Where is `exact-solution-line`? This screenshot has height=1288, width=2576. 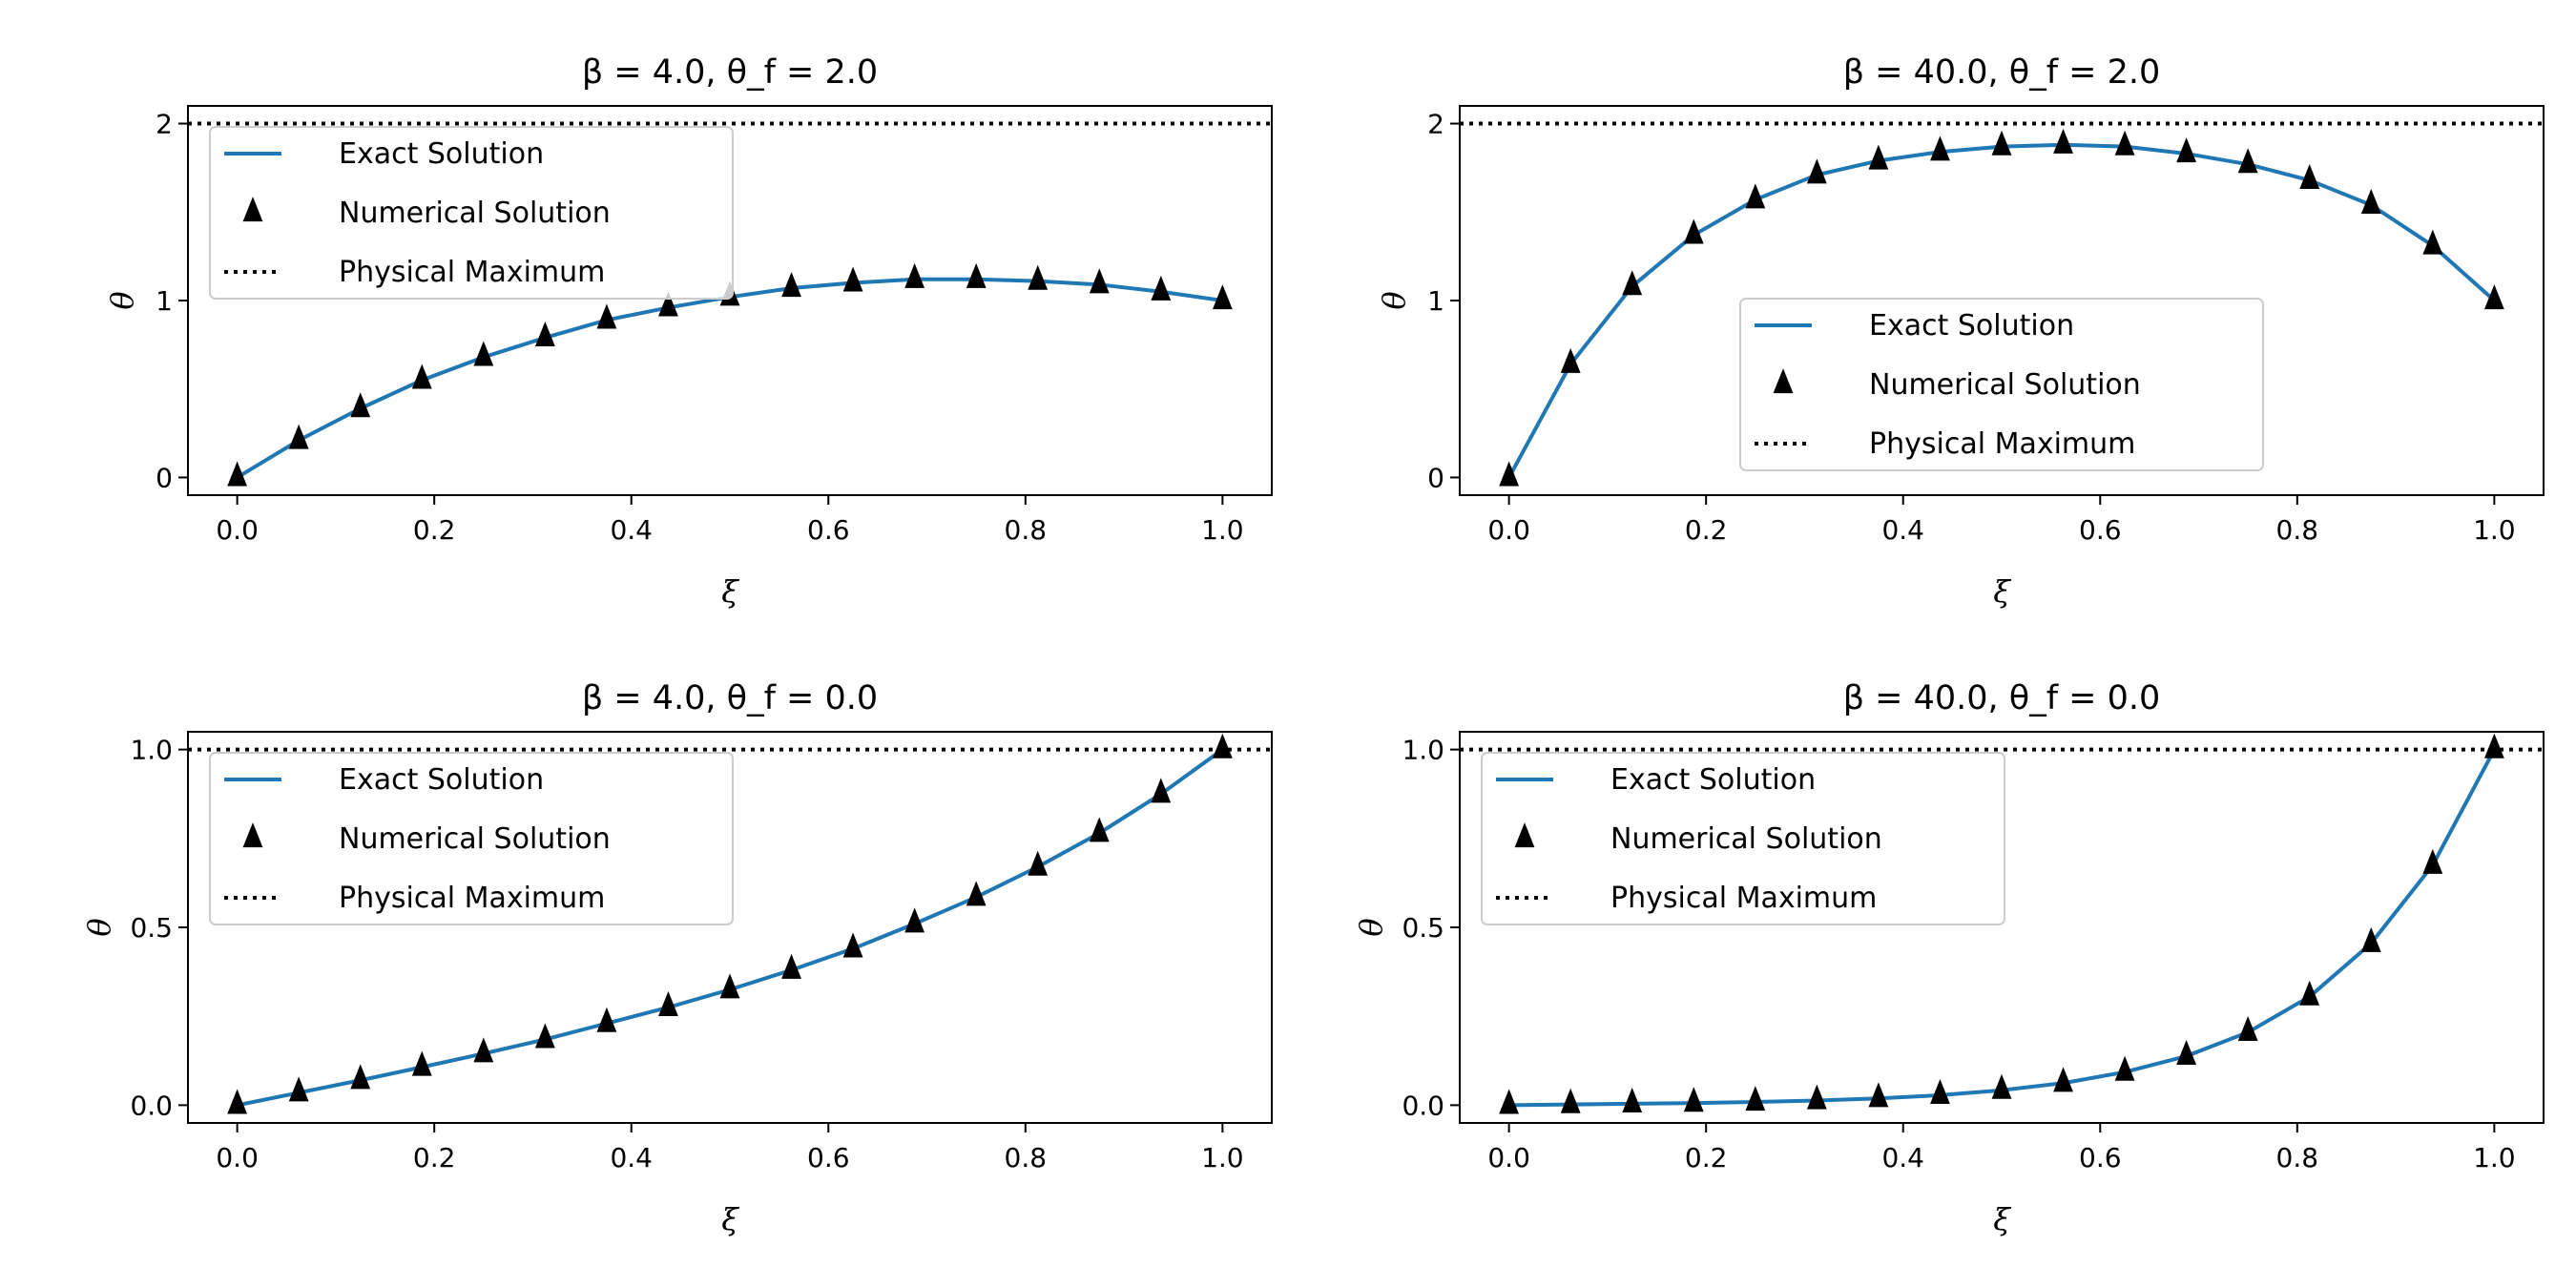 exact-solution-line is located at coordinates (729, 378).